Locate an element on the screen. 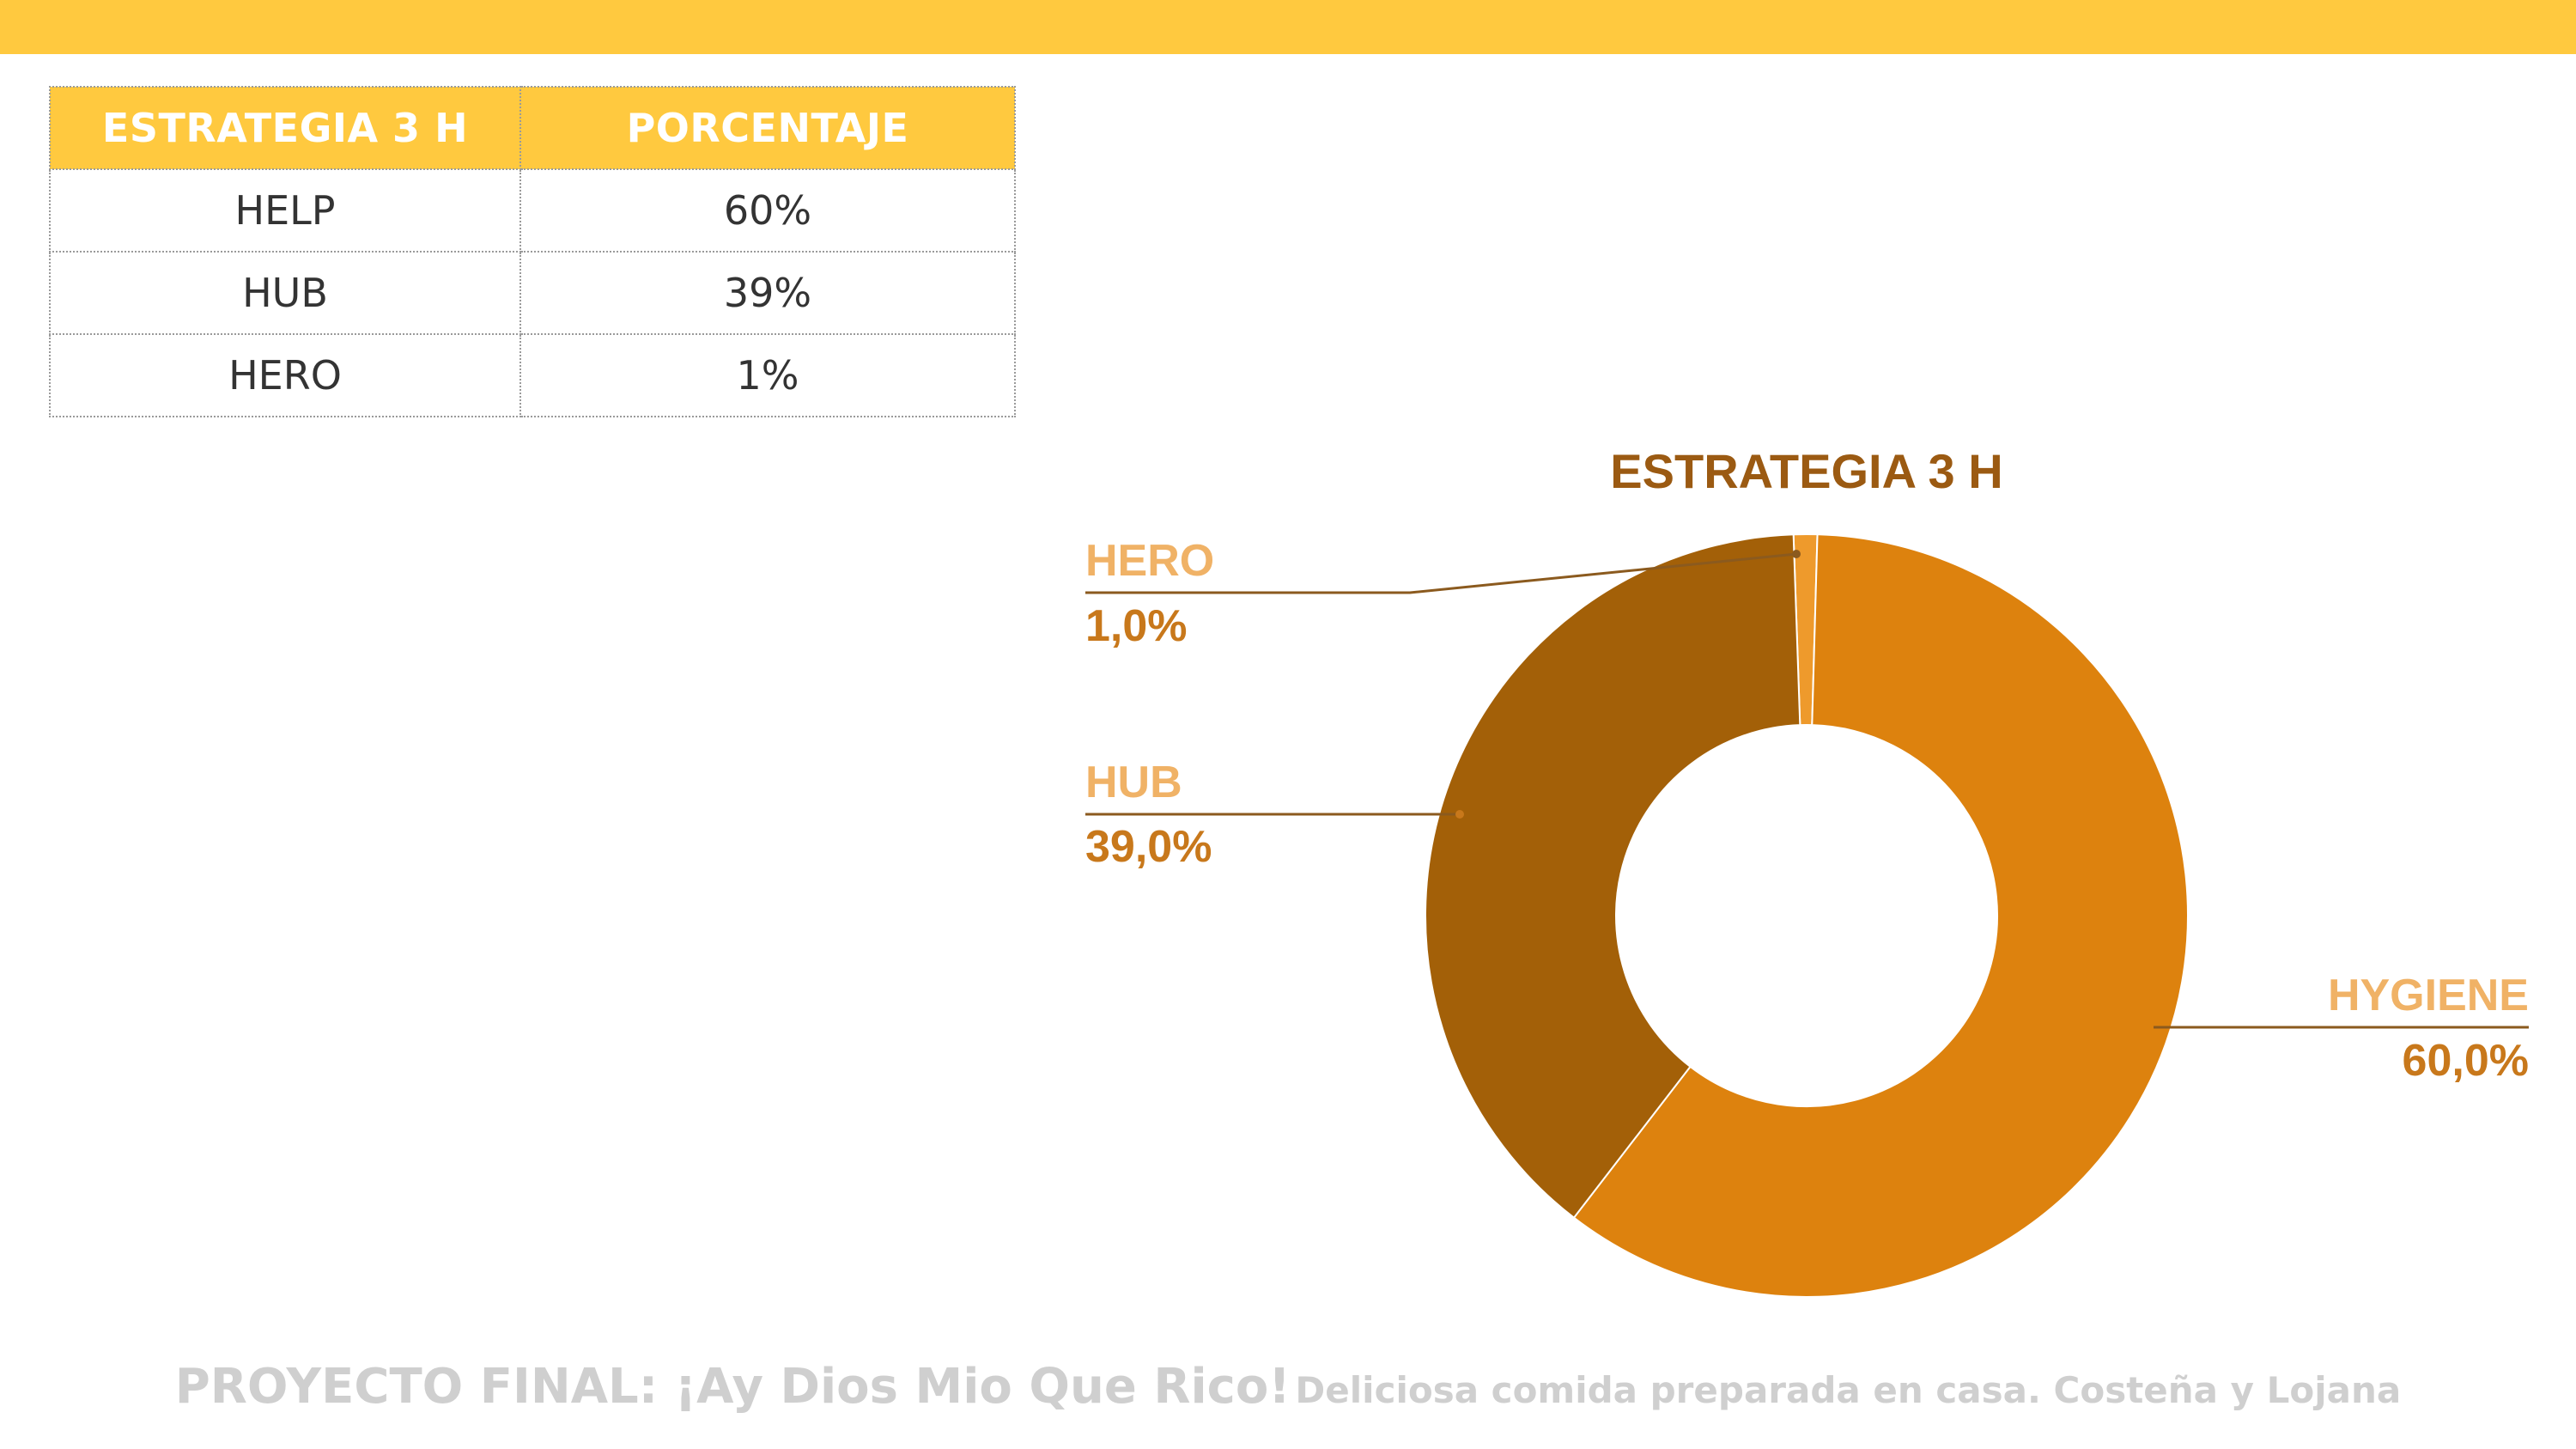 The width and height of the screenshot is (2576, 1449). table-cell-percentage: 39% is located at coordinates (768, 293).